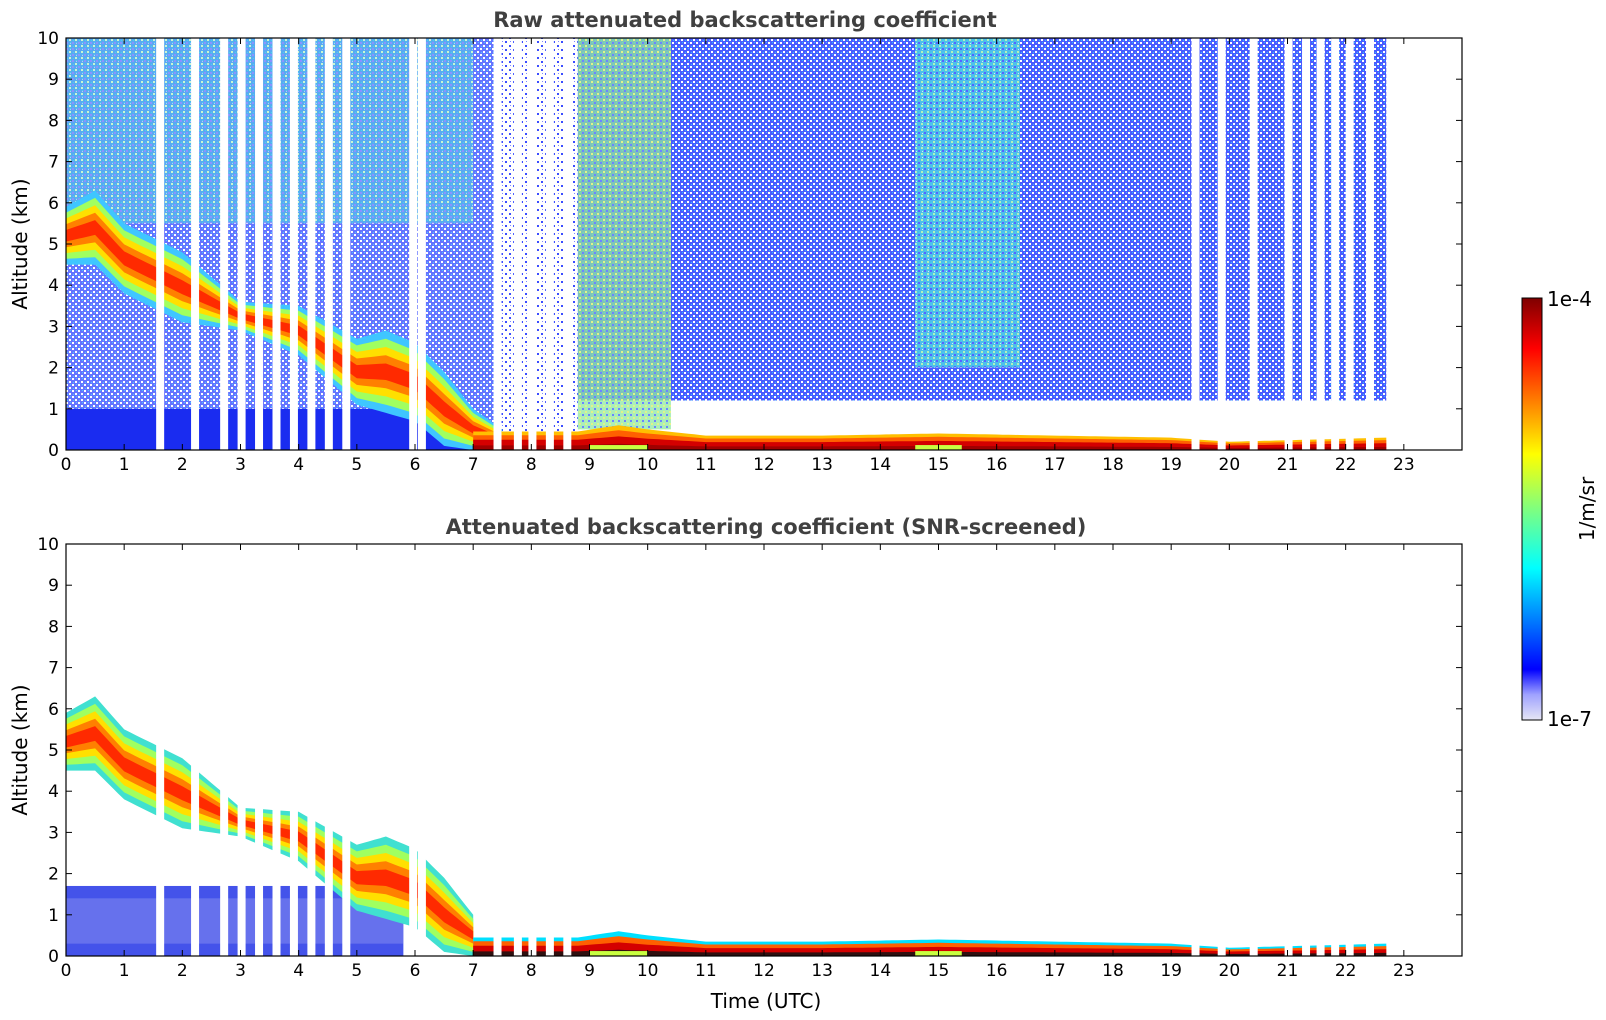  Describe the element at coordinates (589, 465) in the screenshot. I see `x-tick-label: 9` at that location.